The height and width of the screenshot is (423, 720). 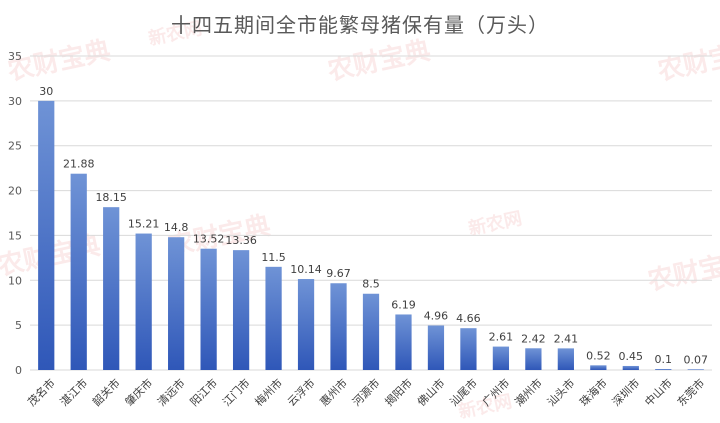 I want to click on data-label: 13.36, so click(x=241, y=240).